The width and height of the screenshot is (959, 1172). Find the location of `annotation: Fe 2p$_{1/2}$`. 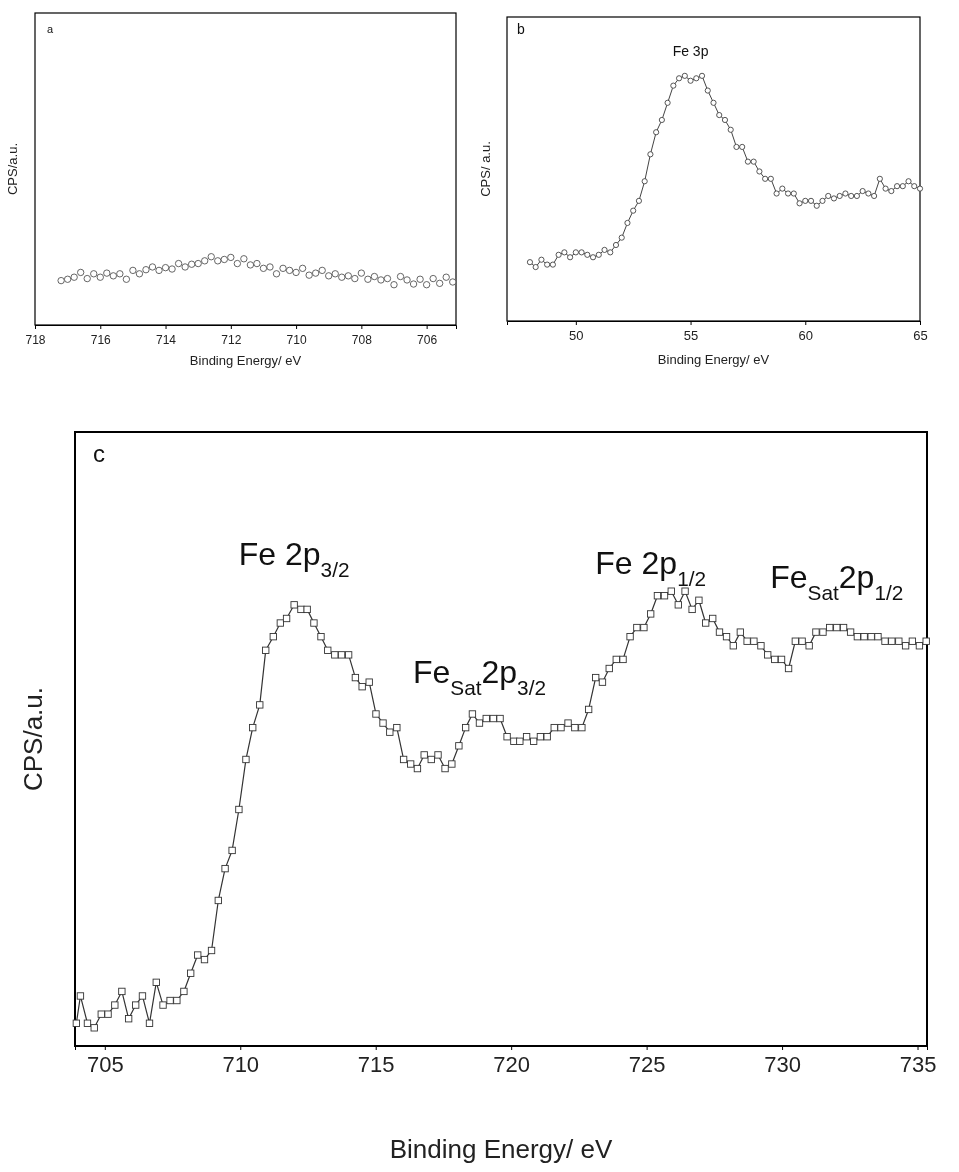

annotation: Fe 2p$_{1/2}$ is located at coordinates (651, 567).